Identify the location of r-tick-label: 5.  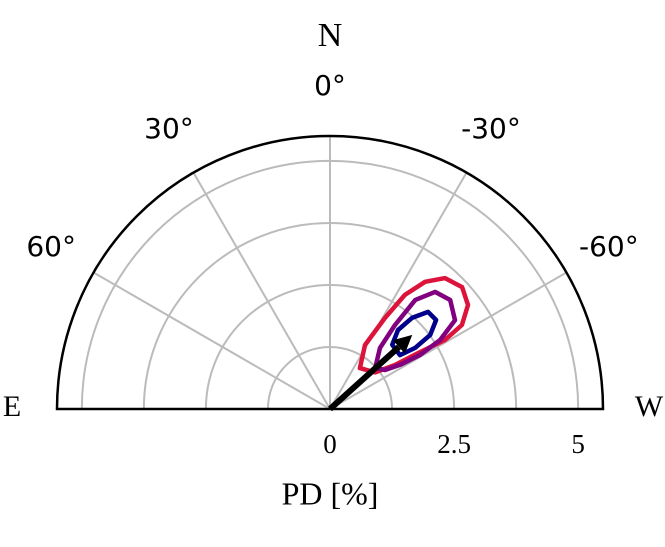
(578, 444).